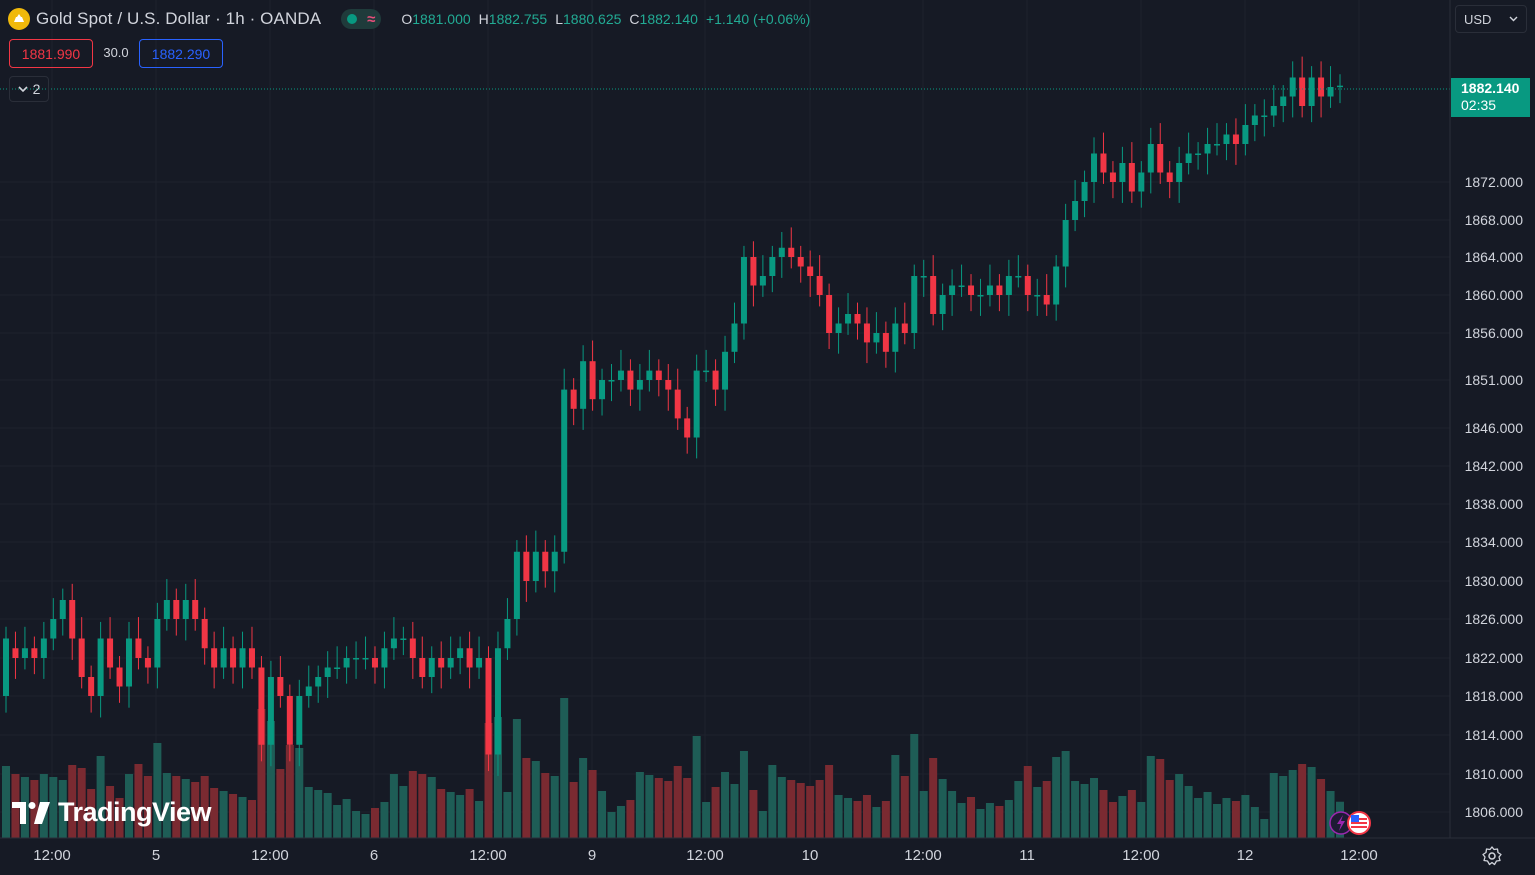  I want to click on ohlc-low-value: 1880.625, so click(592, 19).